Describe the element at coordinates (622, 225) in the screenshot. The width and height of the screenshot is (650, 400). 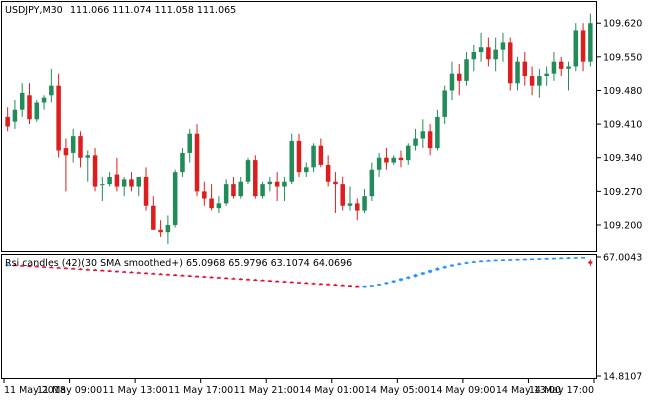
I see `price-tick-label: 109.200` at that location.